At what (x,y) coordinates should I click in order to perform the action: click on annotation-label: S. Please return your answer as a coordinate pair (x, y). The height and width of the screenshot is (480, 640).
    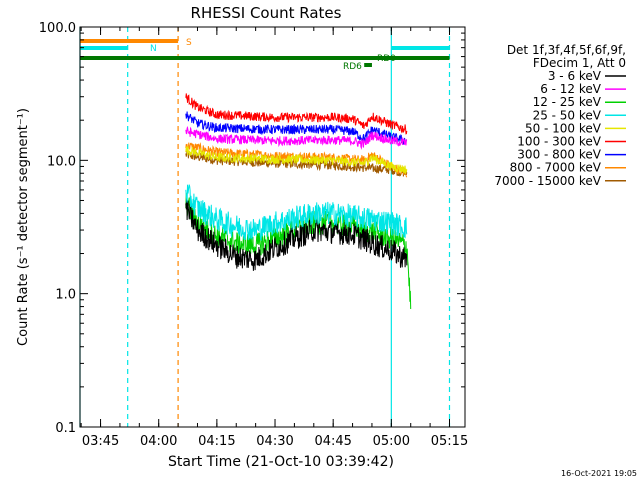
    Looking at the image, I should click on (189, 43).